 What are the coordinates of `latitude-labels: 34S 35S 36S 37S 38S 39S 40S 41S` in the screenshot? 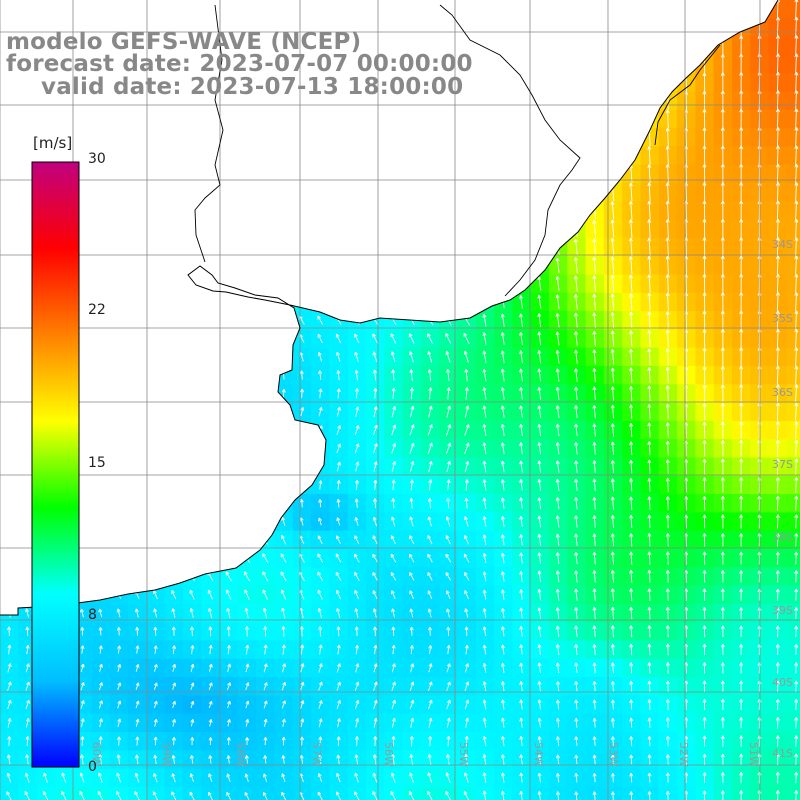 It's located at (782, 499).